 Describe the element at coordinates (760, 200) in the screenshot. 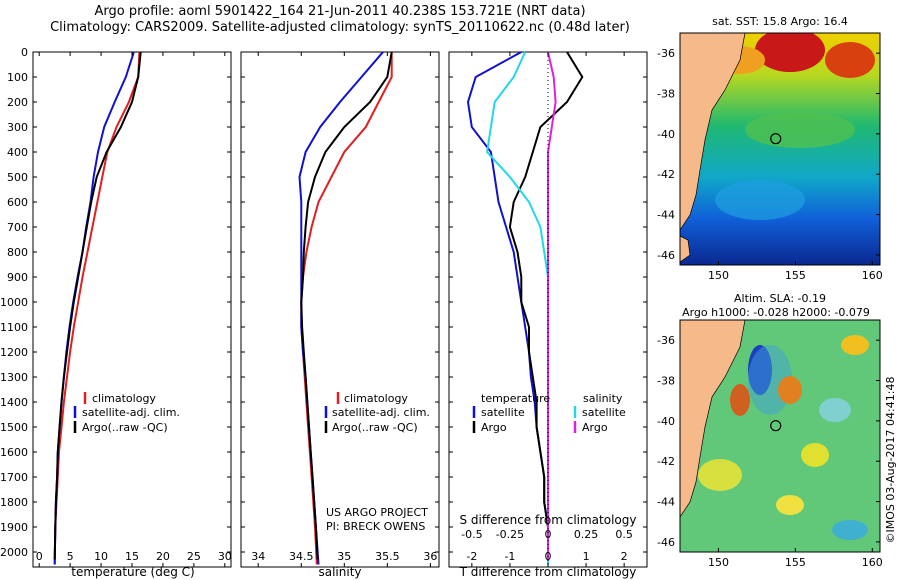

I see `sst-cool-patch` at that location.